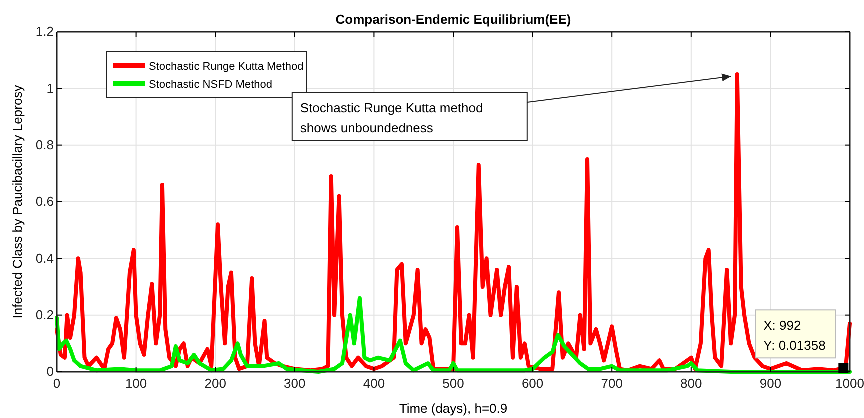 This screenshot has width=864, height=418. Describe the element at coordinates (226, 67) in the screenshot. I see `legend-label: Stochastic Runge Kutta Method` at that location.